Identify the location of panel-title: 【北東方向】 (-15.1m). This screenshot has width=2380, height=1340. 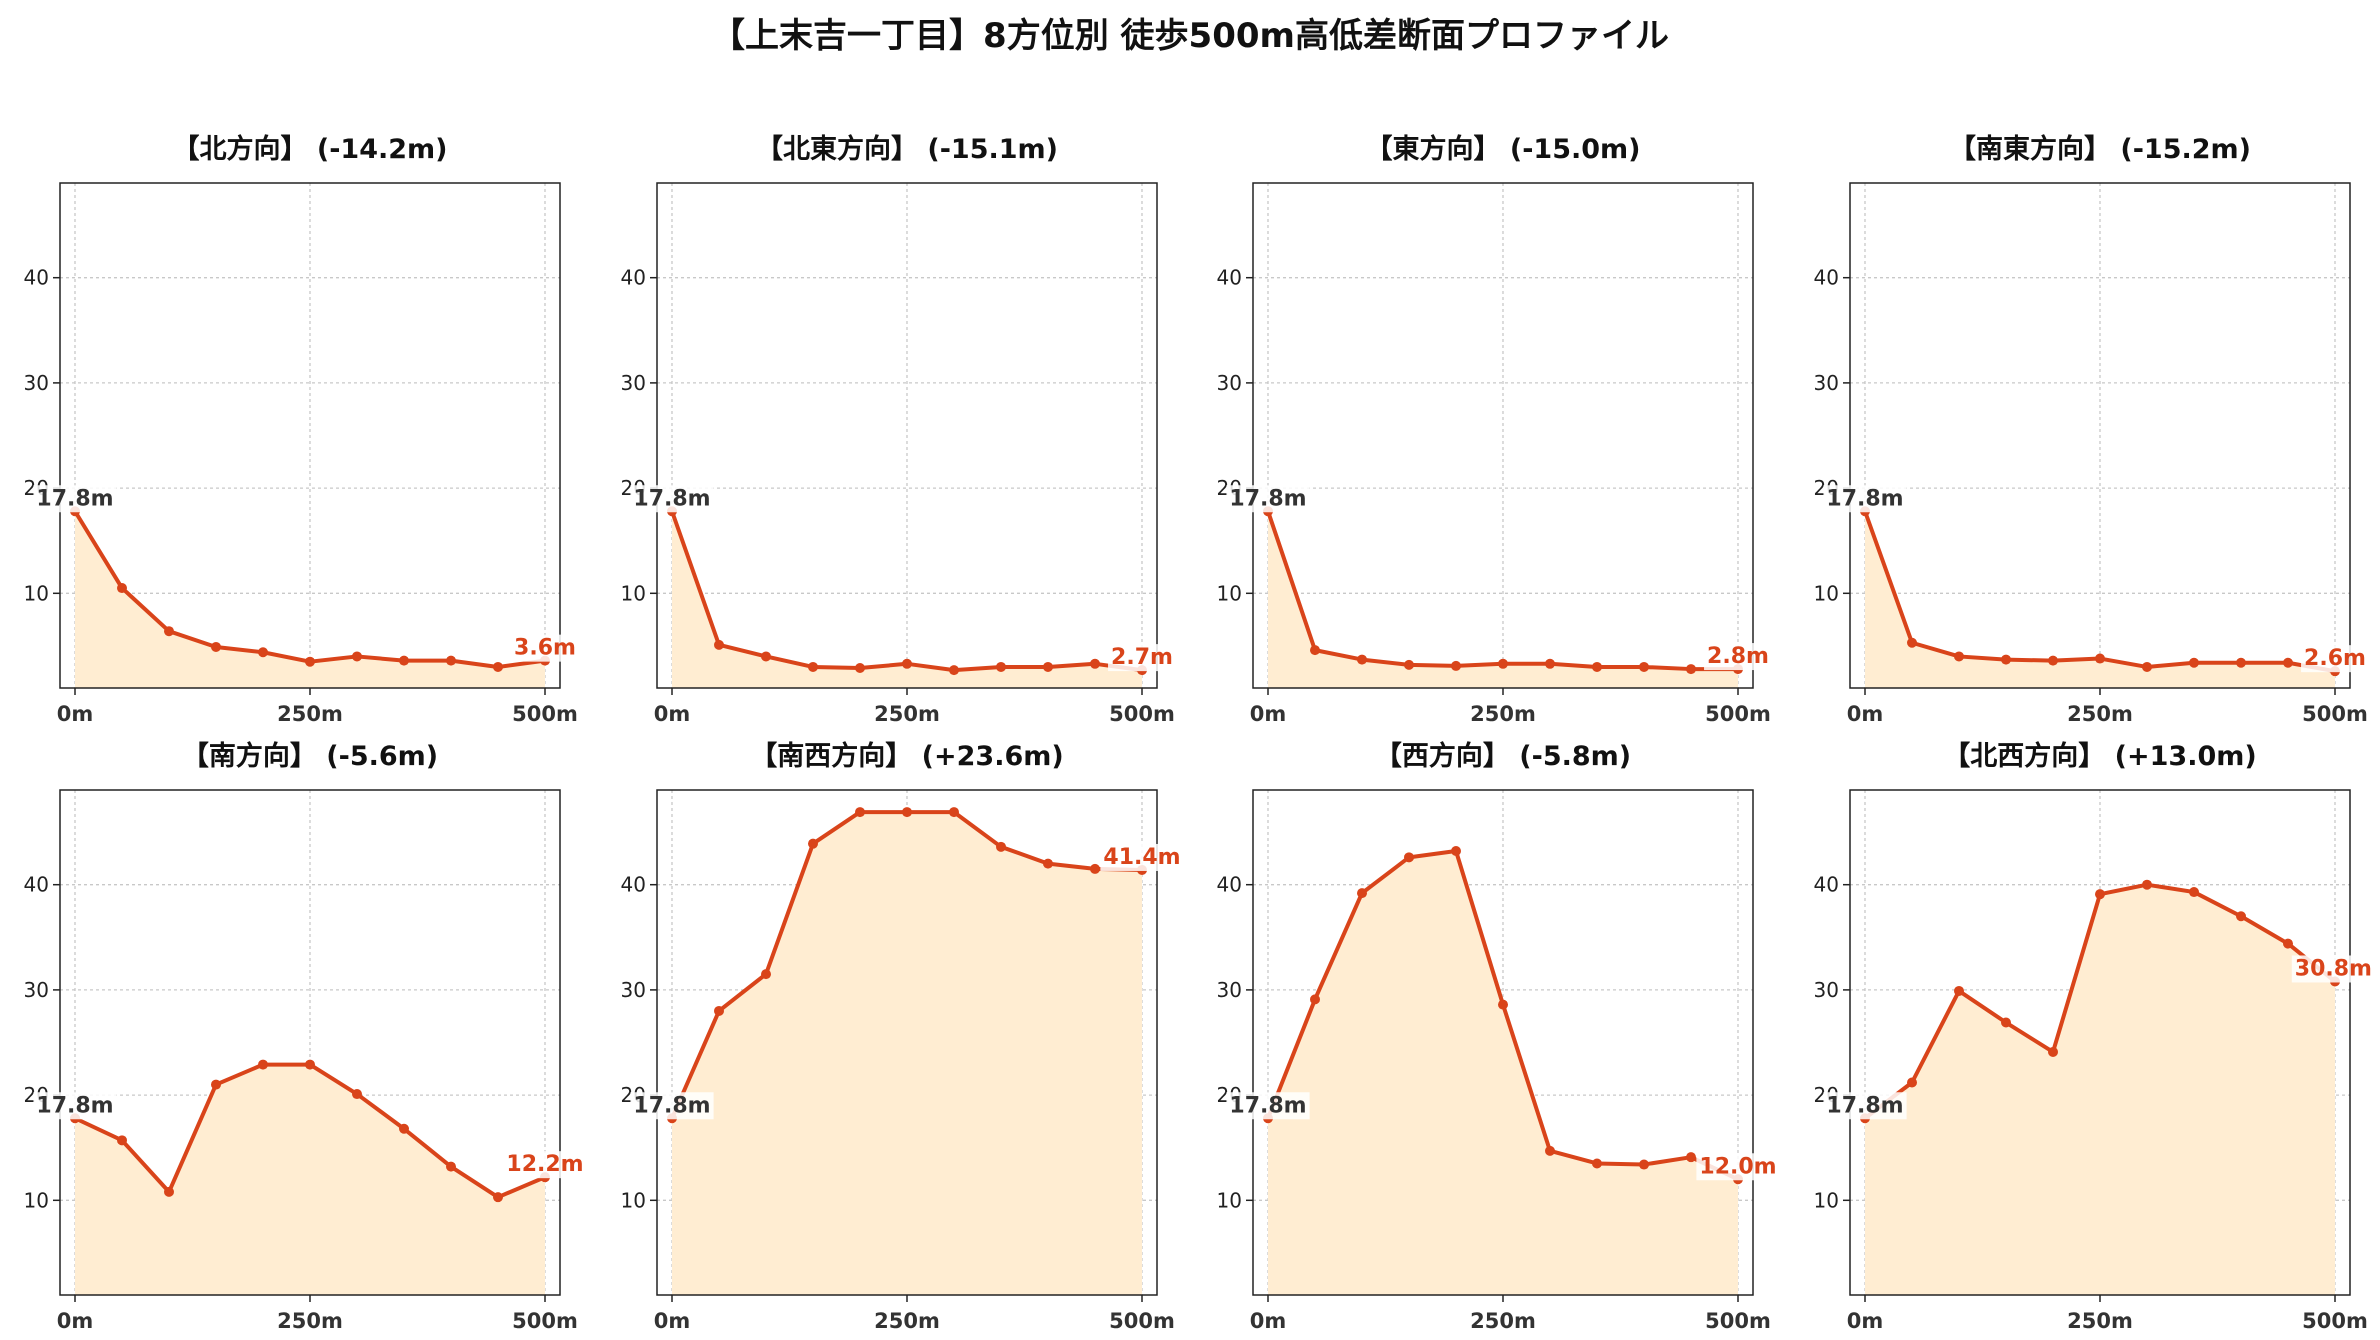
(907, 149).